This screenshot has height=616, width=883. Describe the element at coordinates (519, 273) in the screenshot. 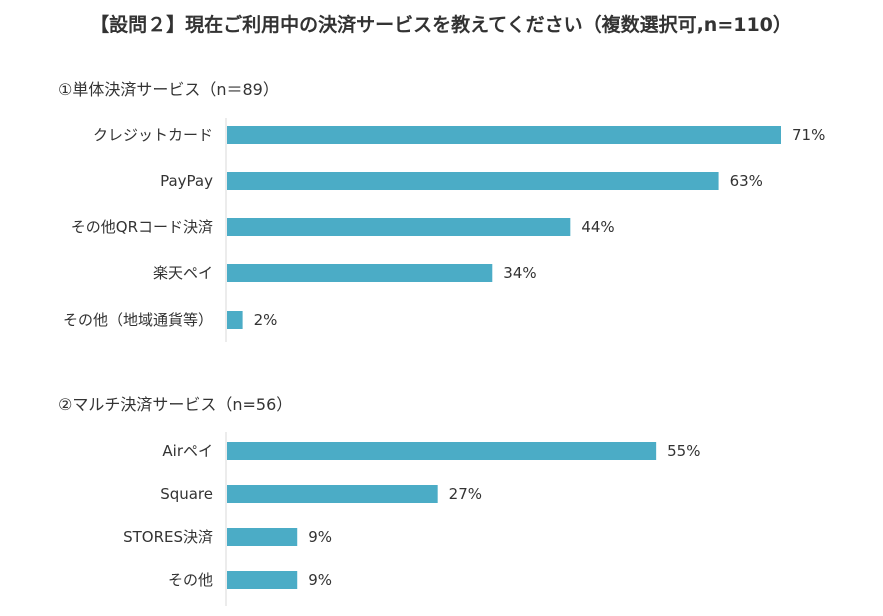

I see `chart-1-value-label: 34%` at that location.